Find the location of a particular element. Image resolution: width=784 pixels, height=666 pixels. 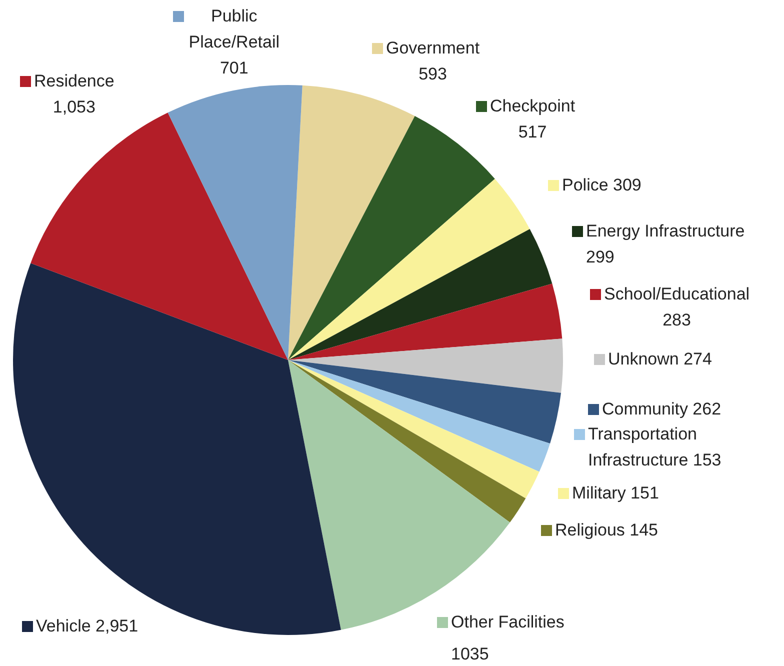

legend-label: Police 309 is located at coordinates (602, 185).